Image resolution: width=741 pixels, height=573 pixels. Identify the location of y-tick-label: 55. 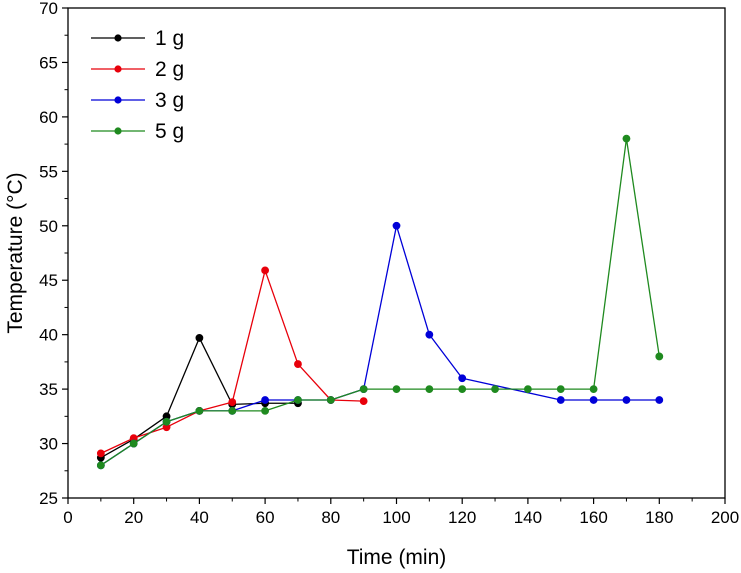
(48, 171).